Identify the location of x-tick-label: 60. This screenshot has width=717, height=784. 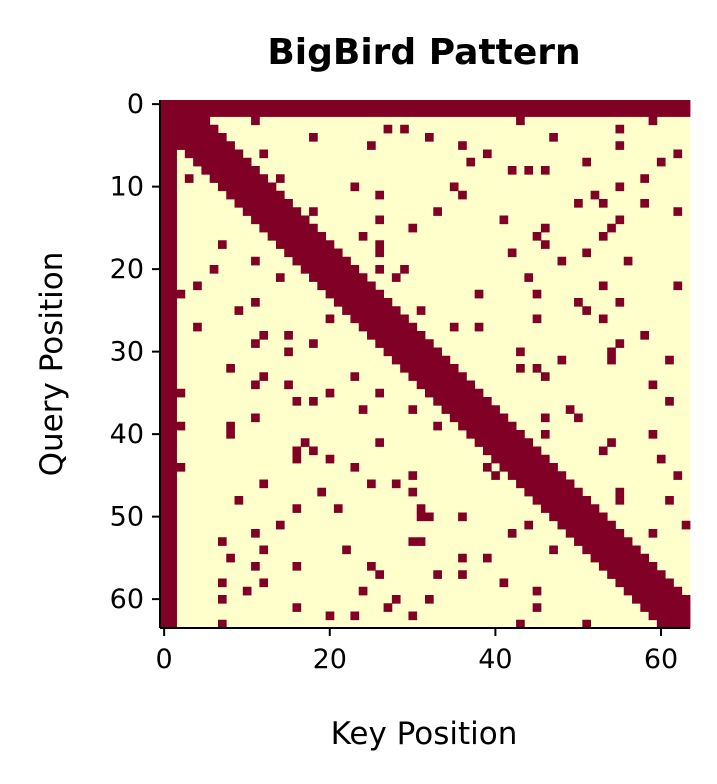
(661, 659).